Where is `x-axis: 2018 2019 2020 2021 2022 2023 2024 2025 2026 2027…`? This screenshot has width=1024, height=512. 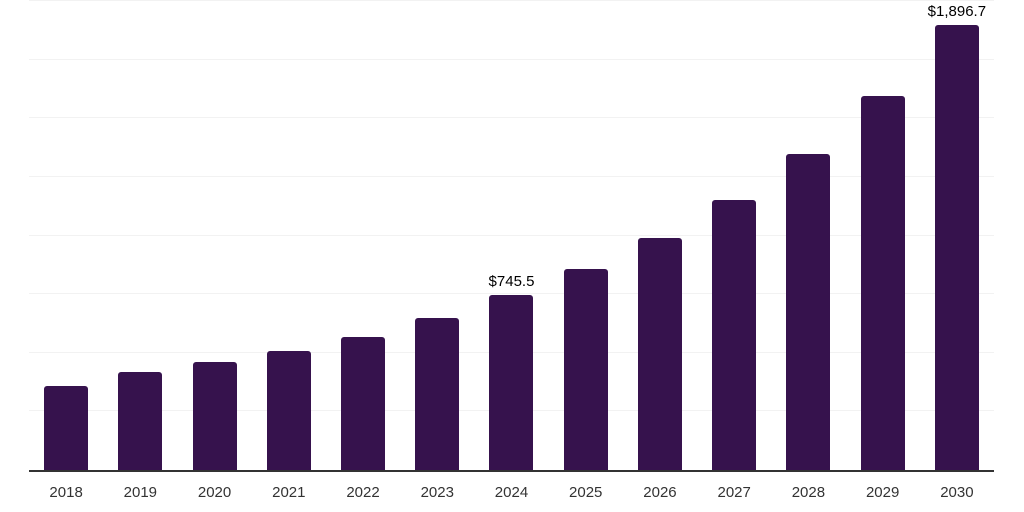
x-axis: 2018 2019 2020 2021 2022 2023 2024 2025 2026 2027… is located at coordinates (511, 495).